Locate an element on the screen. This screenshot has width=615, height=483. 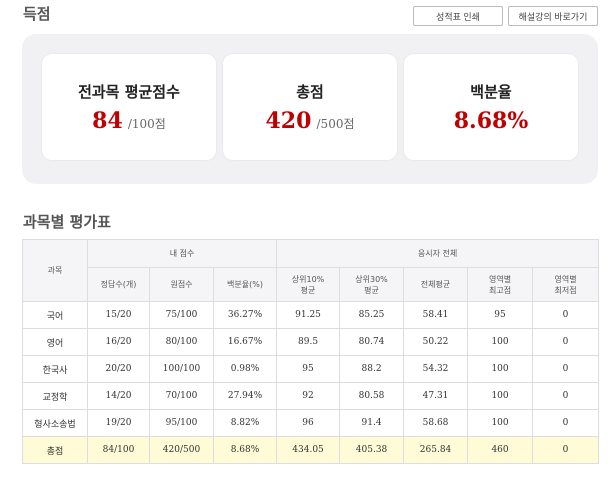
column-header: 원점수 is located at coordinates (181, 284).